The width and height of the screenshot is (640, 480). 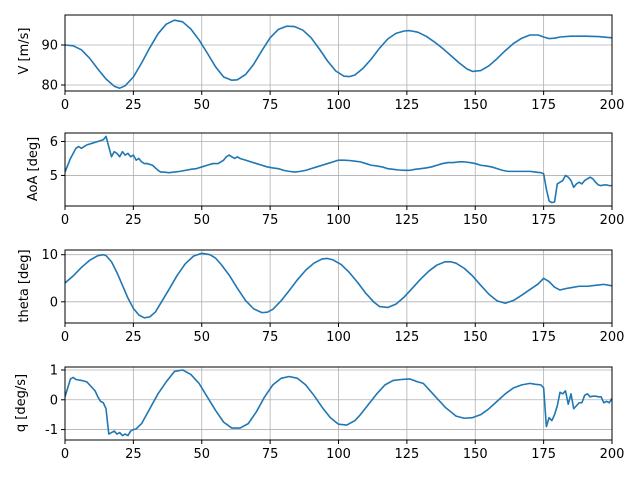 What do you see at coordinates (49, 46) in the screenshot?
I see `y-tick-label: 90` at bounding box center [49, 46].